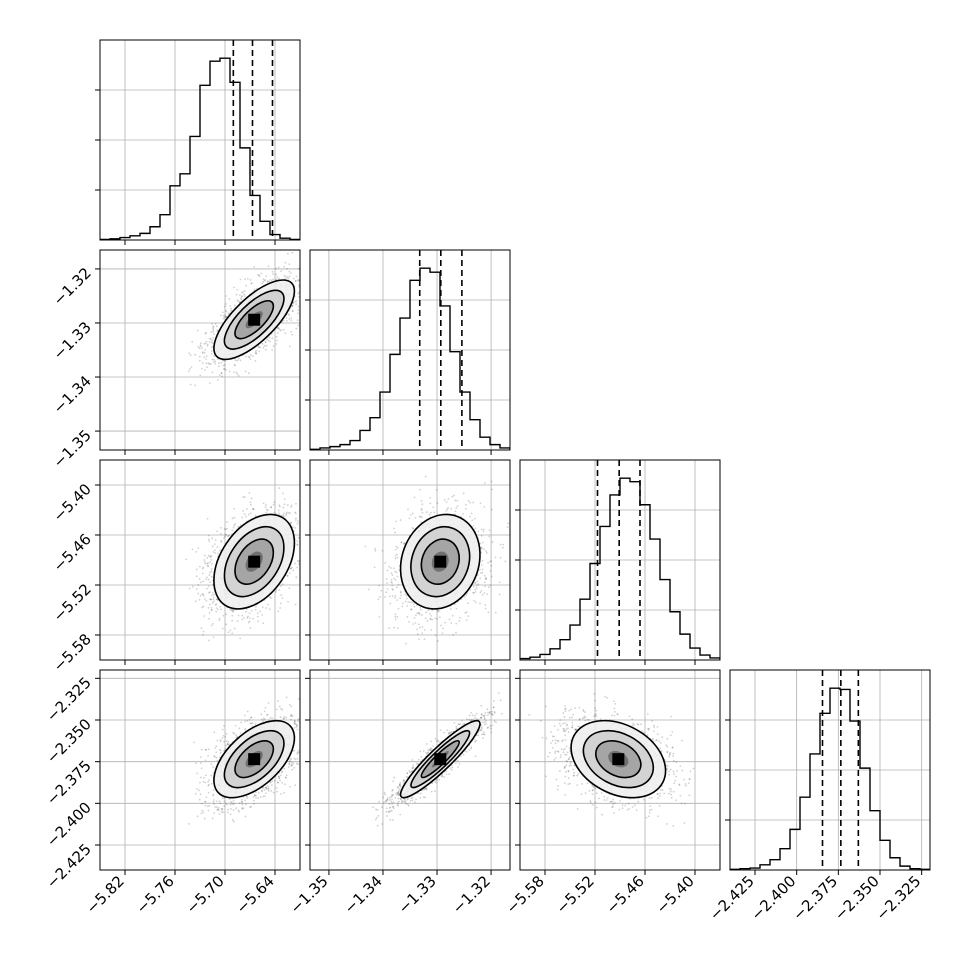 The height and width of the screenshot is (970, 970). I want to click on y-tick-label: −5.46, so click(72, 552).